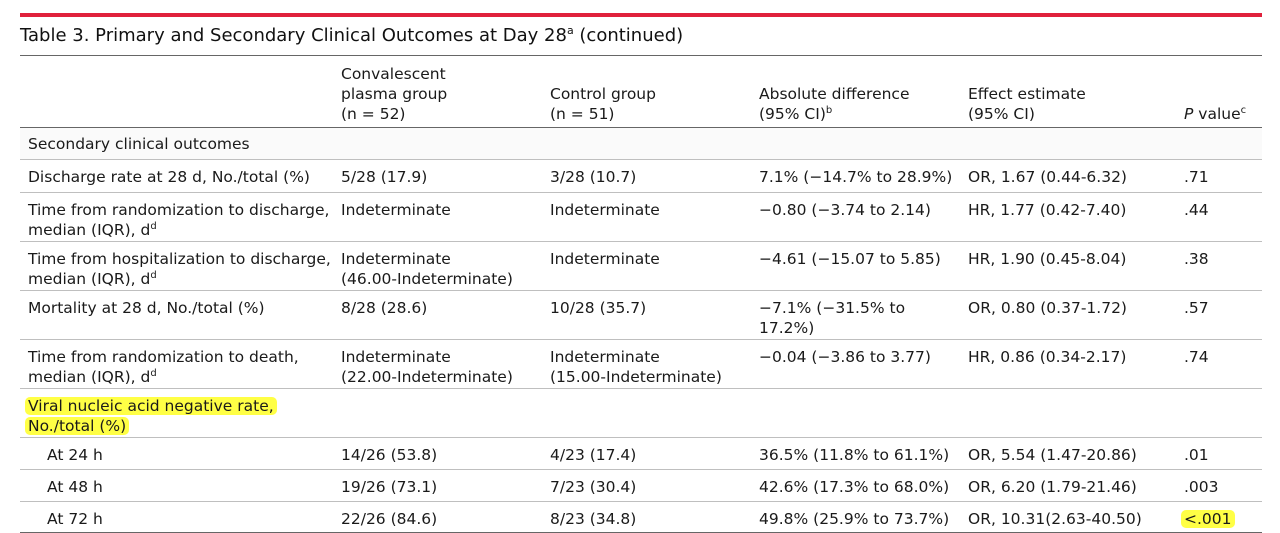 The image size is (1280, 533). I want to click on cell-control: 4/23 (17.4), so click(593, 454).